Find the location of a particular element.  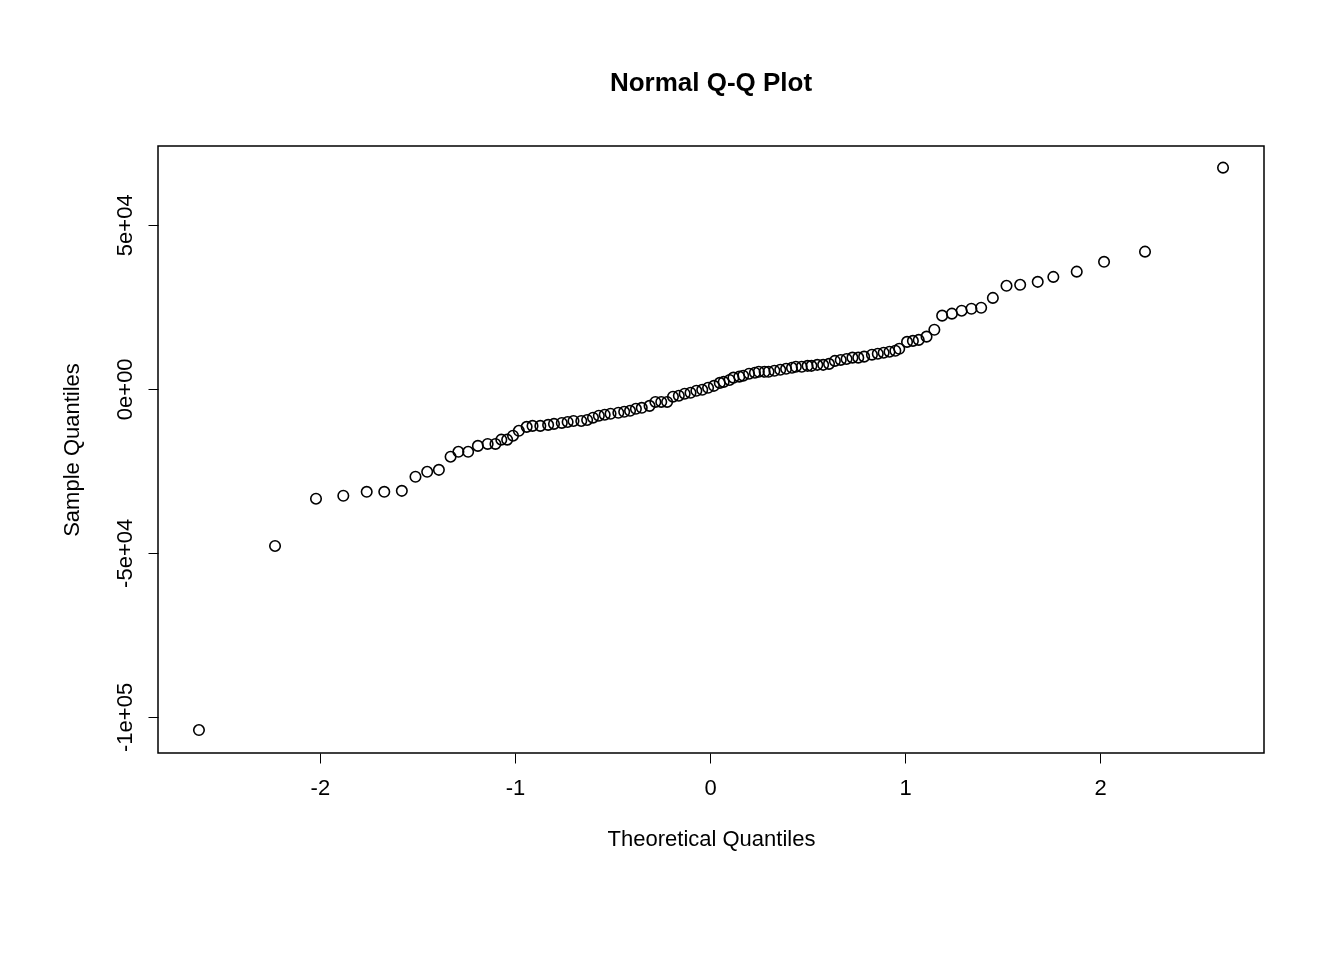

x-tick-label: 1 is located at coordinates (905, 787).